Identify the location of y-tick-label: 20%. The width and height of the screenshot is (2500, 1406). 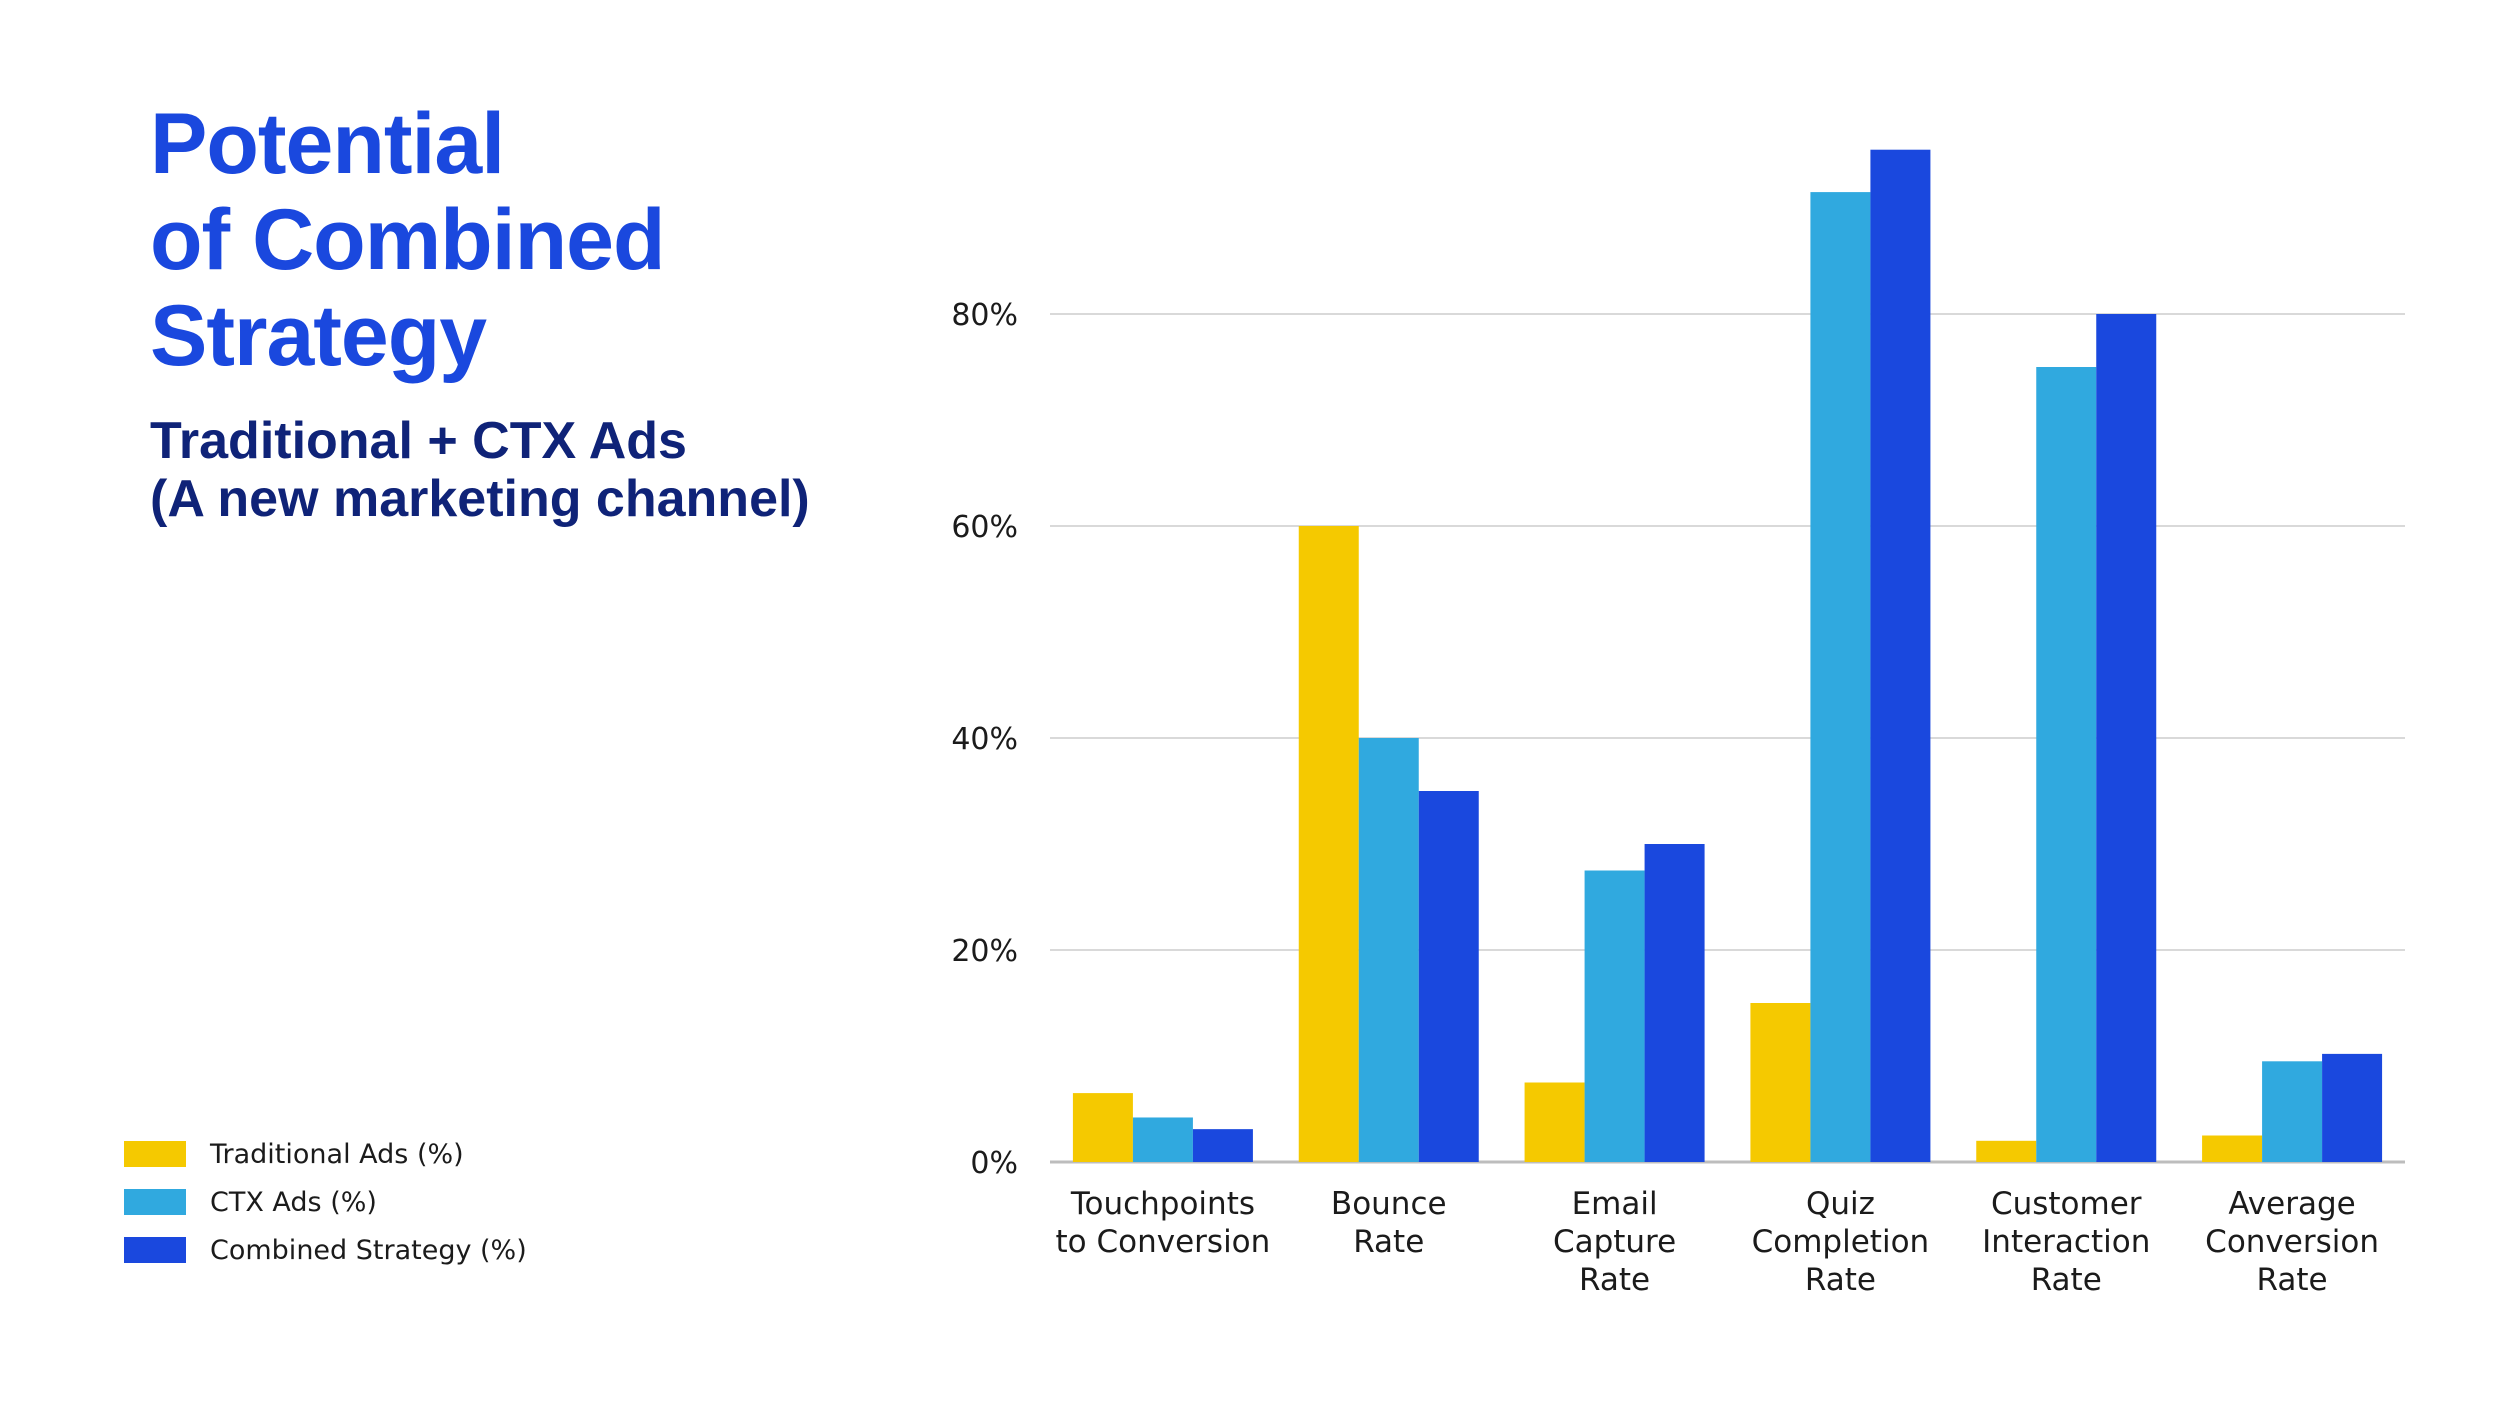
(984, 951).